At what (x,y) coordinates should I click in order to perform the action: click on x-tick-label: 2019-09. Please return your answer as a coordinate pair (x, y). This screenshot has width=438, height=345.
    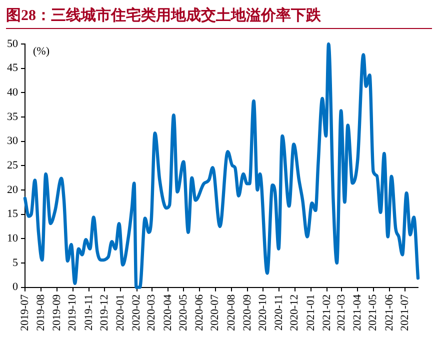
    Looking at the image, I should click on (57, 313).